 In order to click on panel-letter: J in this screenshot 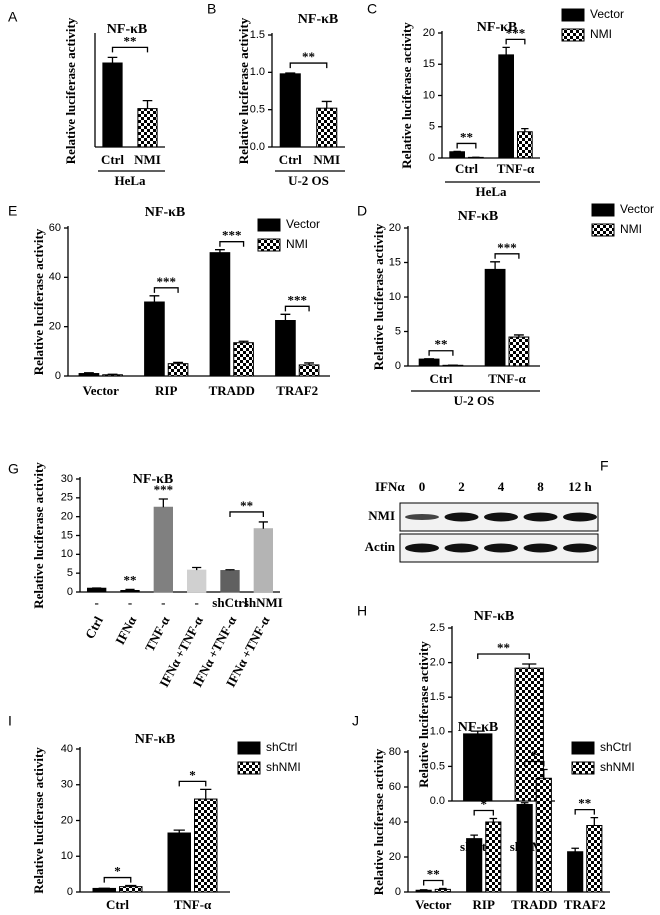, I will do `click(355, 721)`.